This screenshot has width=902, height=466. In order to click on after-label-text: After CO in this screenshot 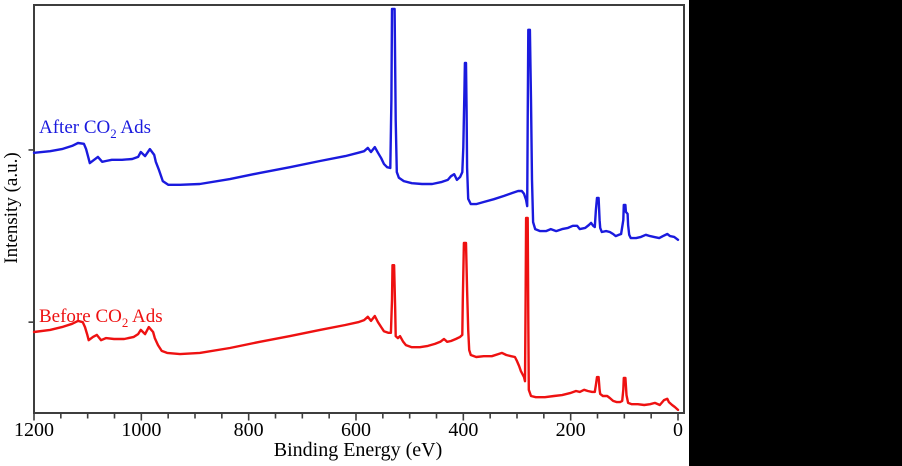, I will do `click(75, 127)`.